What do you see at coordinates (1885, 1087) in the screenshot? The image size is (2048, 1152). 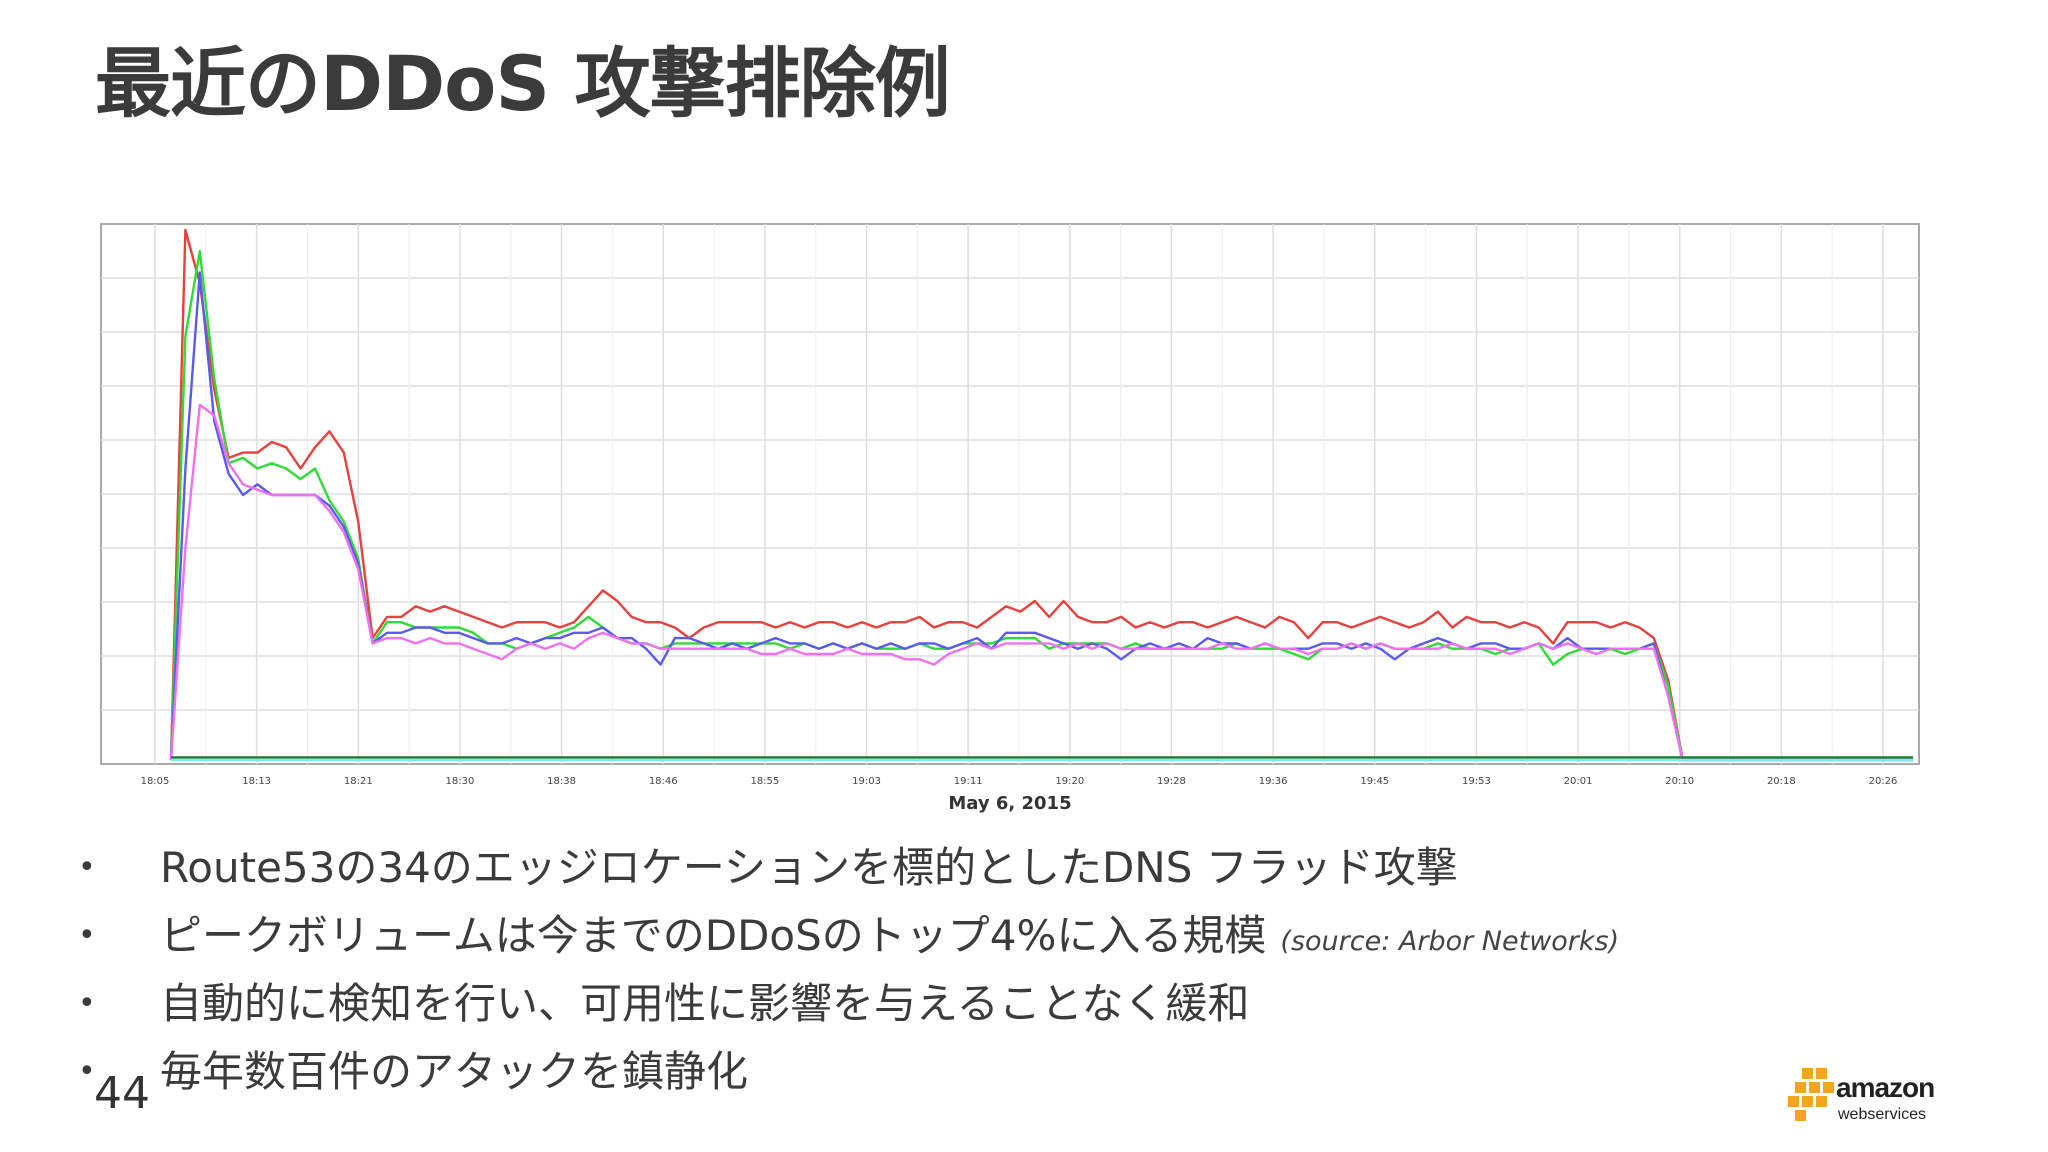 I see `aws-logo-word: amazon` at bounding box center [1885, 1087].